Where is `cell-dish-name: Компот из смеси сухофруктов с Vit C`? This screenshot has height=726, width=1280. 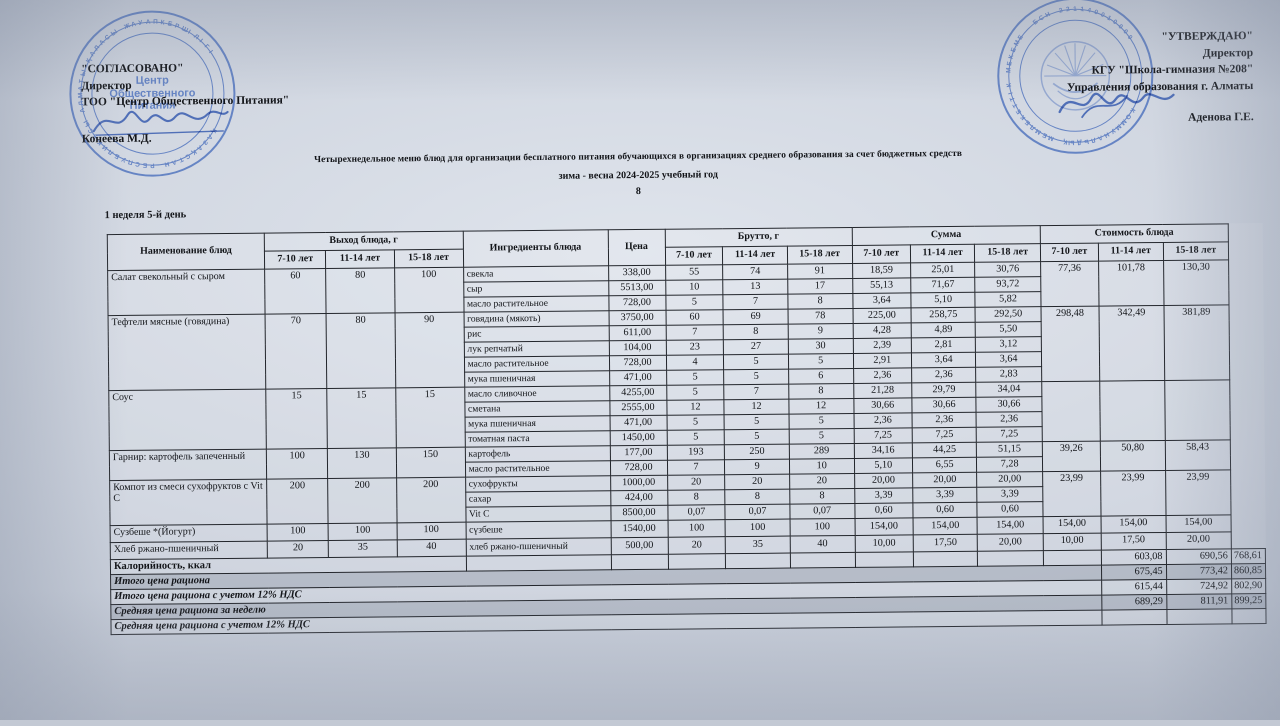
cell-dish-name: Компот из смеси сухофруктов с Vit C is located at coordinates (188, 502).